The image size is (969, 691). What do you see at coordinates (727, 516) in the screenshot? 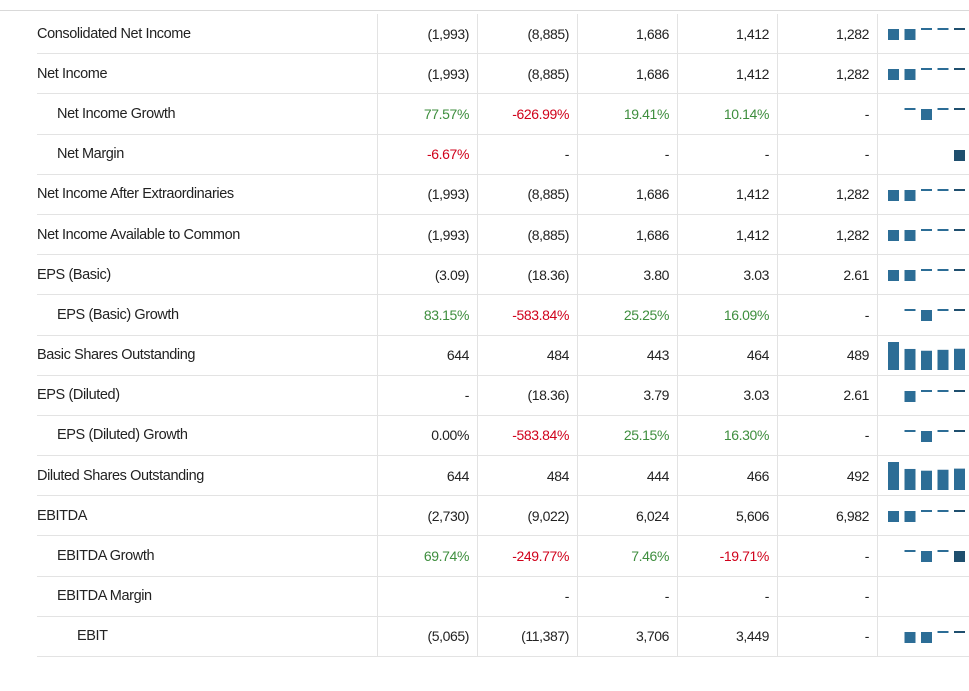
I see `value-cell: 5,606` at bounding box center [727, 516].